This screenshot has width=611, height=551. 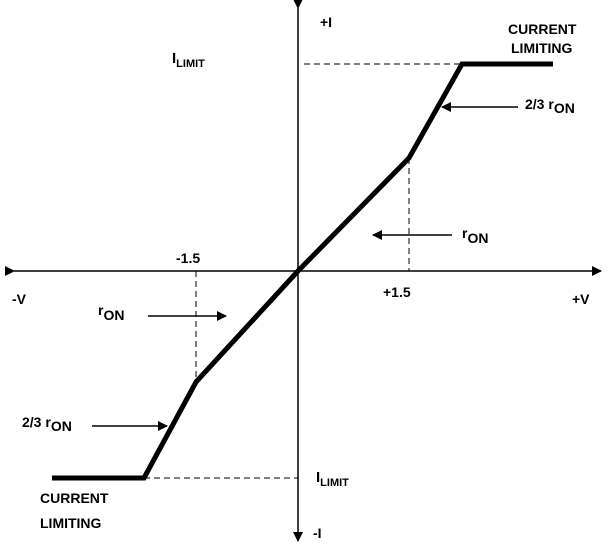 What do you see at coordinates (71, 523) in the screenshot?
I see `current-limiting-bottom-line2: LIMITING` at bounding box center [71, 523].